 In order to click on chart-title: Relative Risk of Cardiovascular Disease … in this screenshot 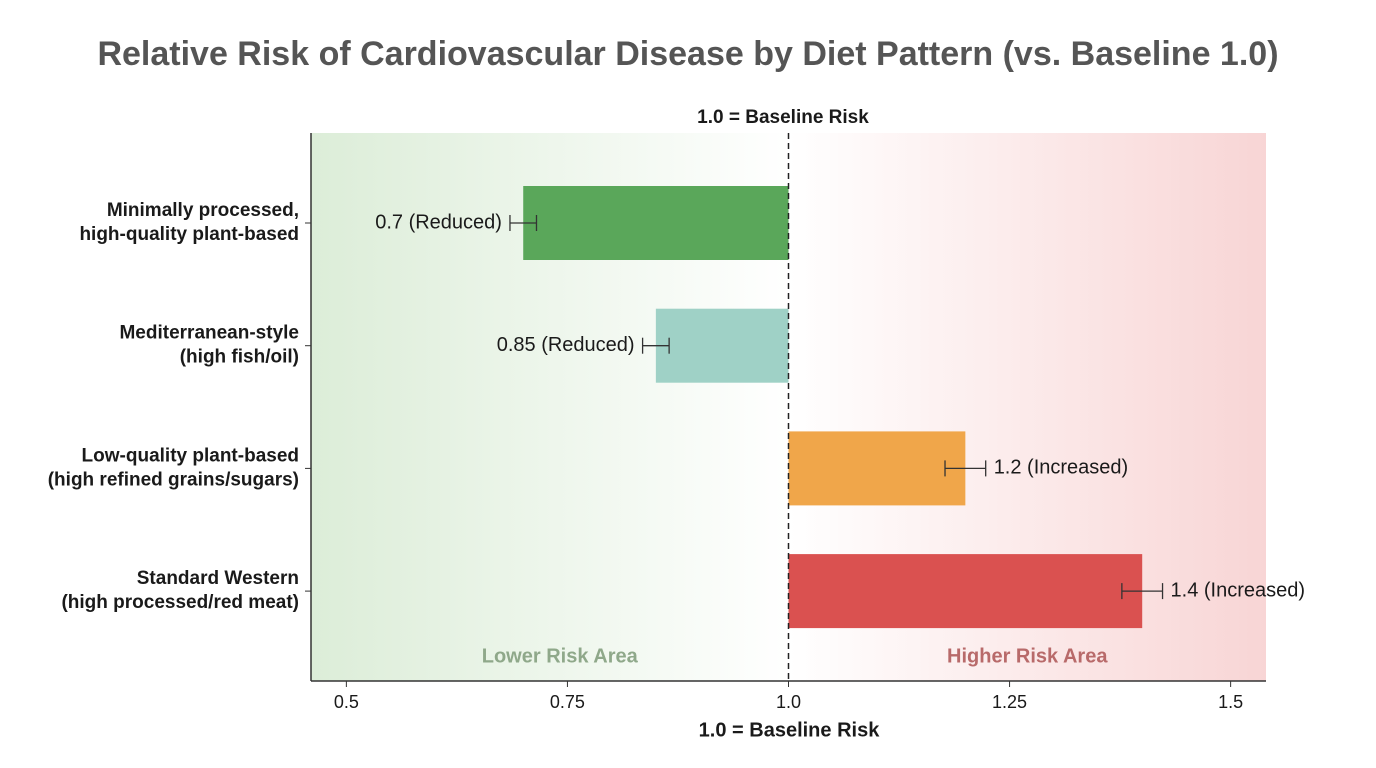, I will do `click(687, 54)`.